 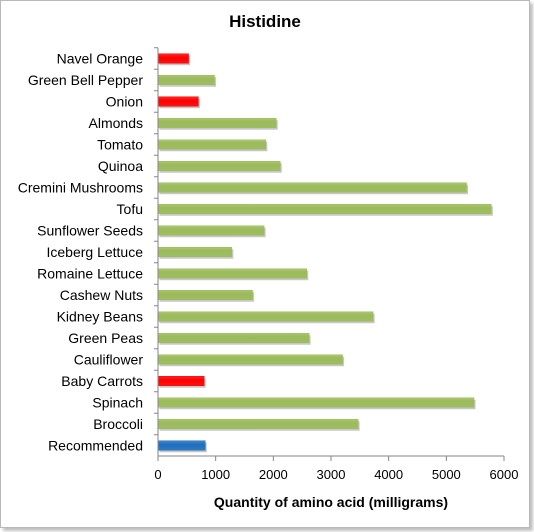 What do you see at coordinates (95, 446) in the screenshot?
I see `category-label-recommended: Recommended` at bounding box center [95, 446].